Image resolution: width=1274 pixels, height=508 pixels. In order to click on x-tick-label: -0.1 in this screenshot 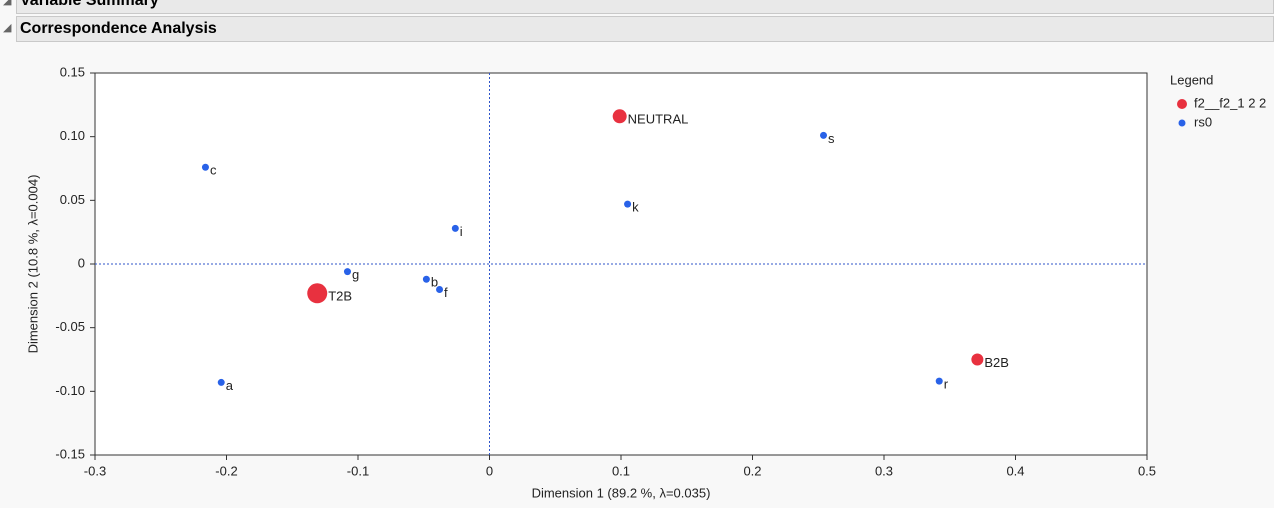, I will do `click(358, 470)`.